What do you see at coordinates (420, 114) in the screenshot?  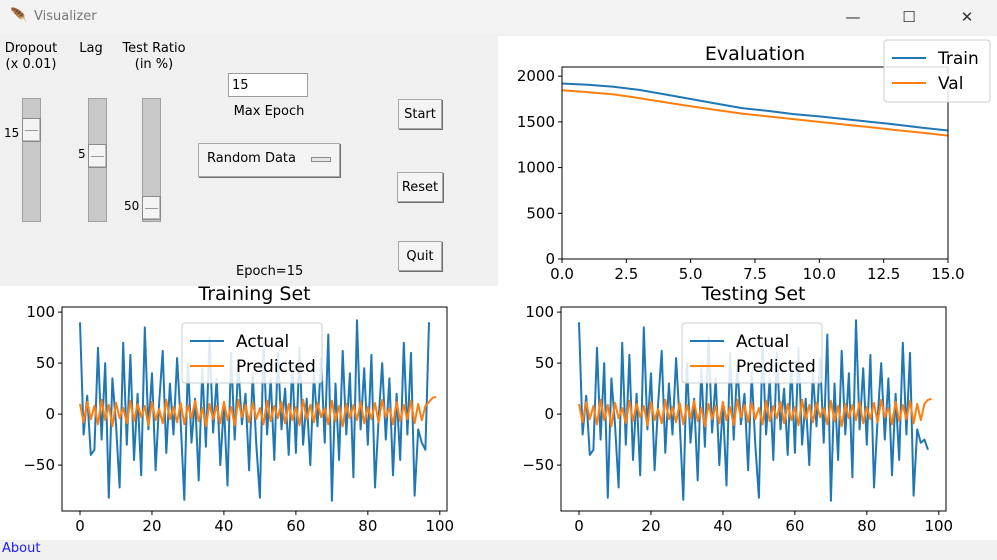 I see `start-button: Start` at bounding box center [420, 114].